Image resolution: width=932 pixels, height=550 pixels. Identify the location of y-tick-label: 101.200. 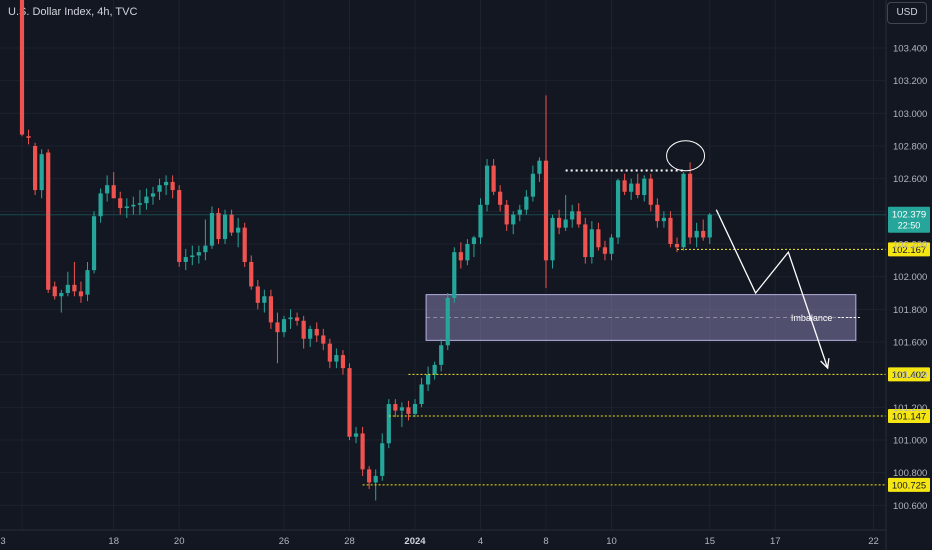
(910, 408).